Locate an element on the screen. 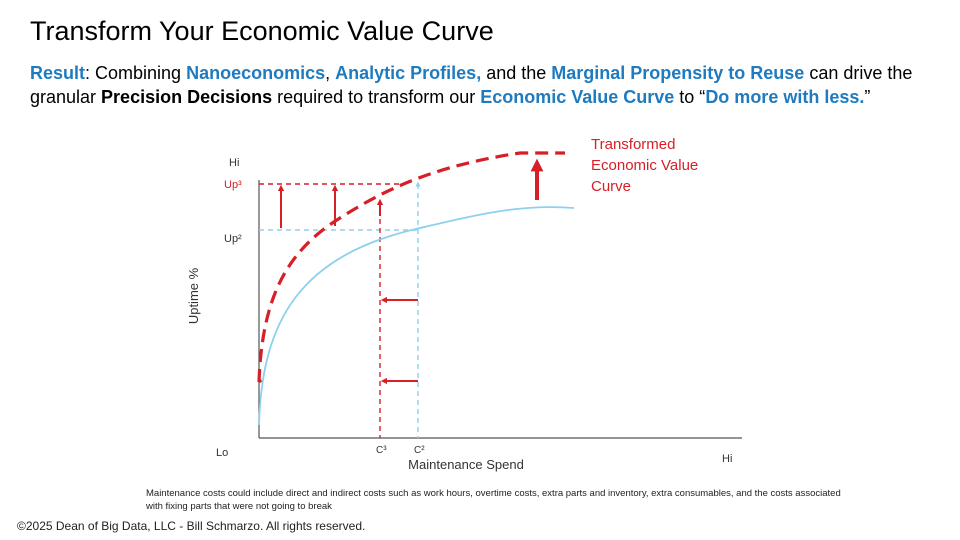 The image size is (960, 540). precision-decisions-term: Precision Decisions is located at coordinates (187, 97).